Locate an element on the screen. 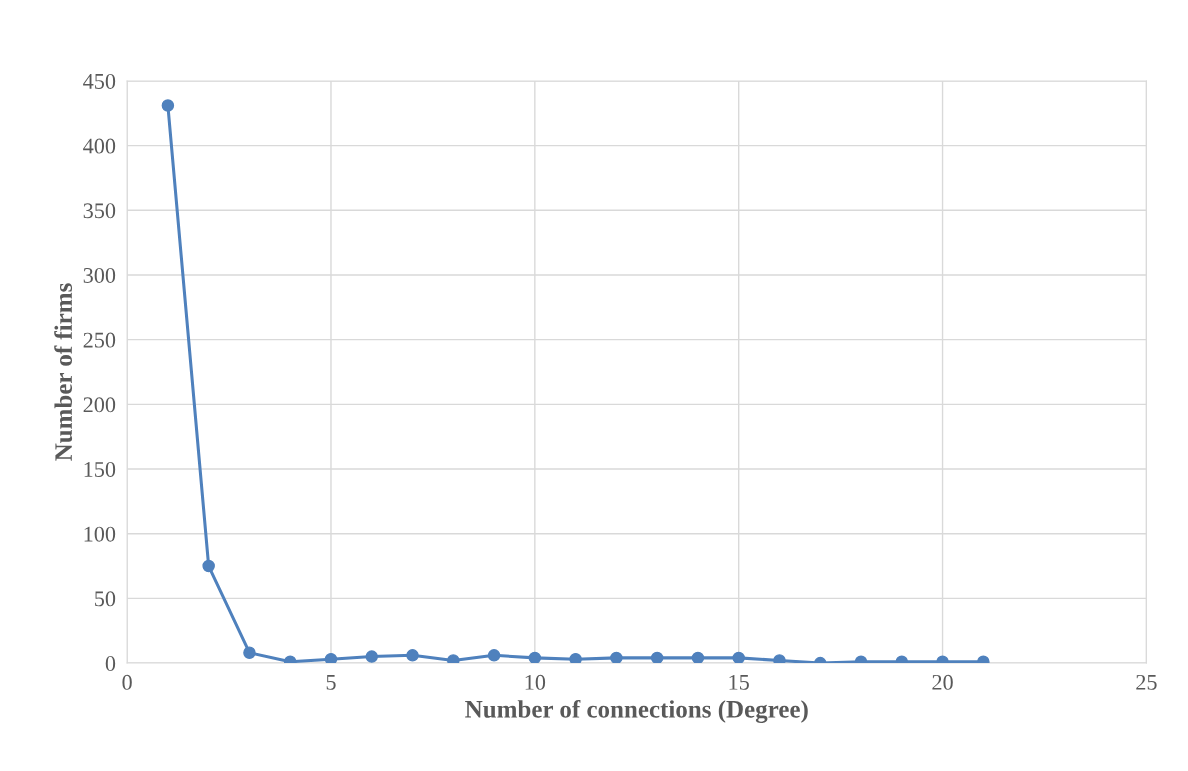 The image size is (1188, 771). y-tick-label: 0 is located at coordinates (110, 663).